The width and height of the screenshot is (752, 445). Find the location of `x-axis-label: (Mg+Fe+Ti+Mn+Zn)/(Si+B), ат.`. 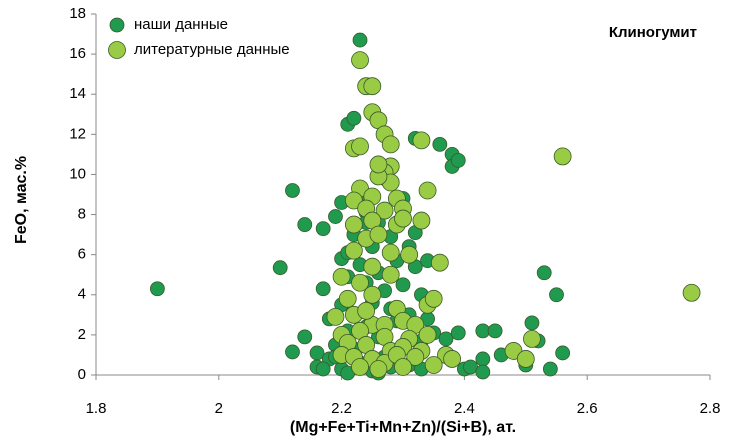

x-axis-label: (Mg+Fe+Ti+Mn+Zn)/(Si+B), ат. is located at coordinates (403, 427).